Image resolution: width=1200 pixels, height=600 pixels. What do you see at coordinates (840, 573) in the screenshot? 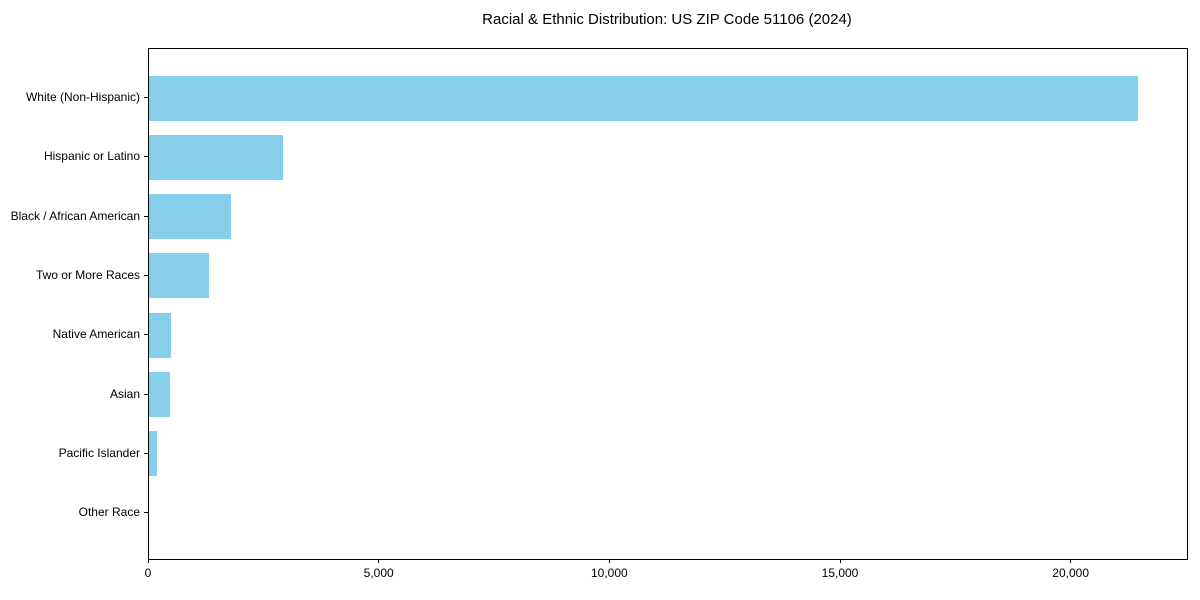
I see `x-tick-label: 15,000` at bounding box center [840, 573].